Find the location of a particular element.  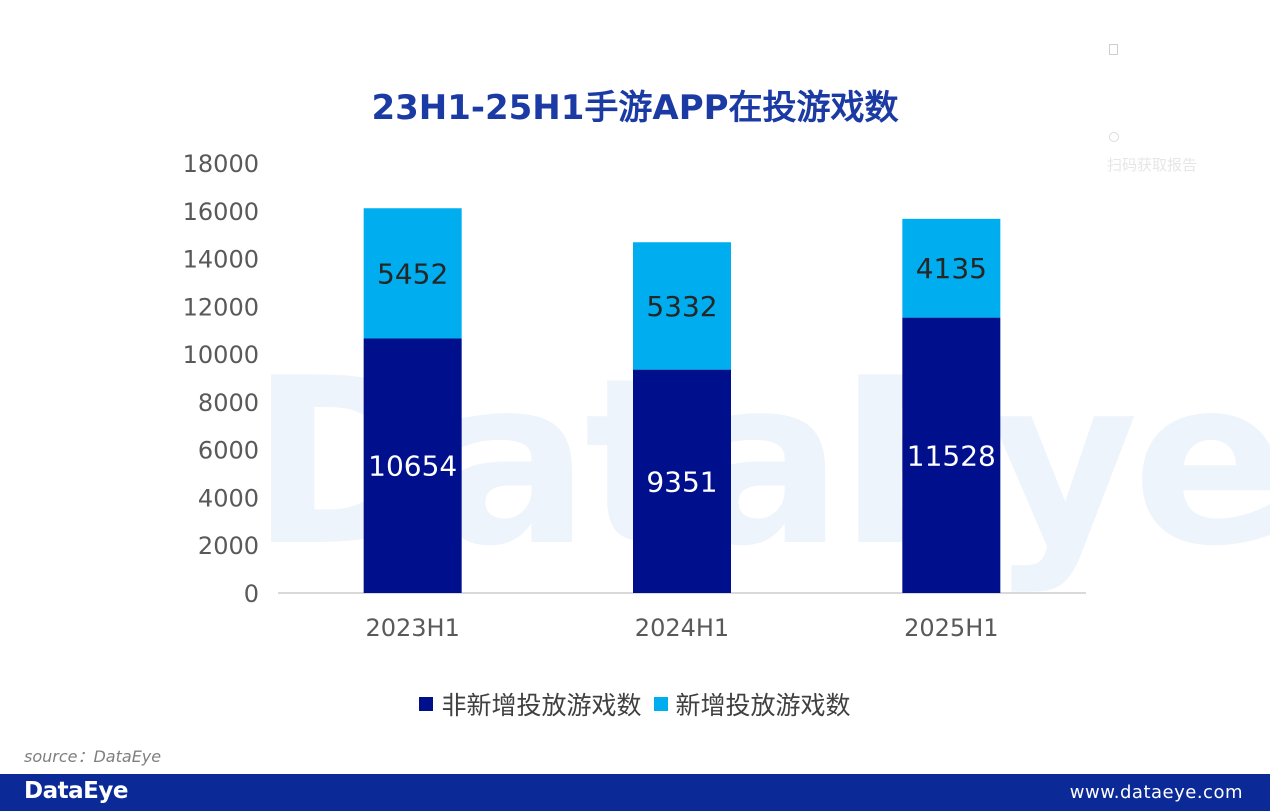

data-label: 5332 is located at coordinates (681, 306).